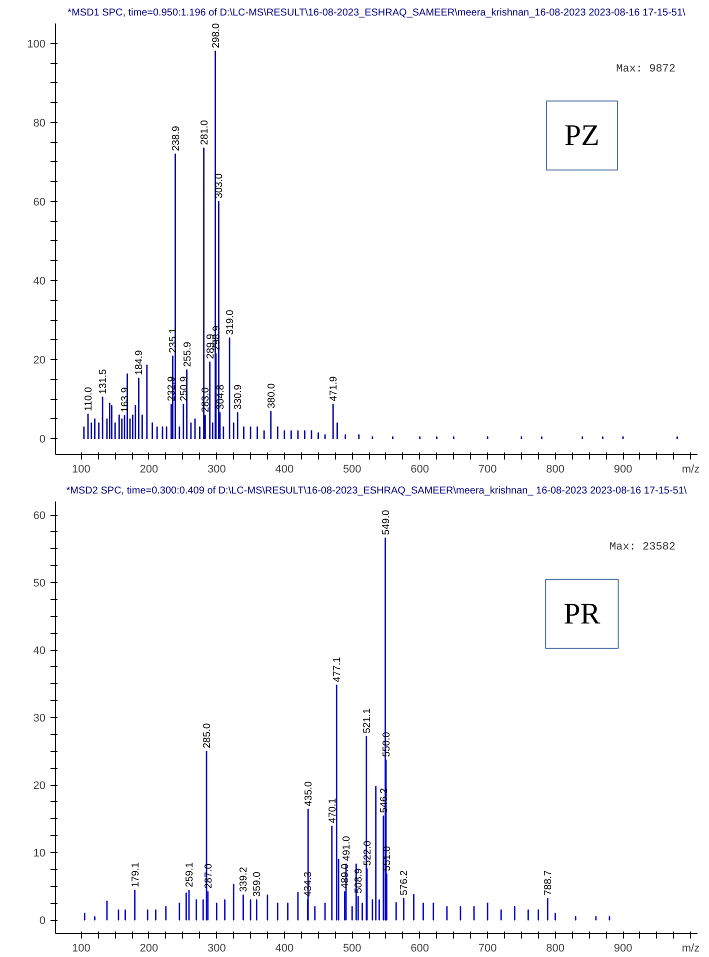 This screenshot has width=709, height=957. I want to click on annotation: 359.0, so click(258, 884).